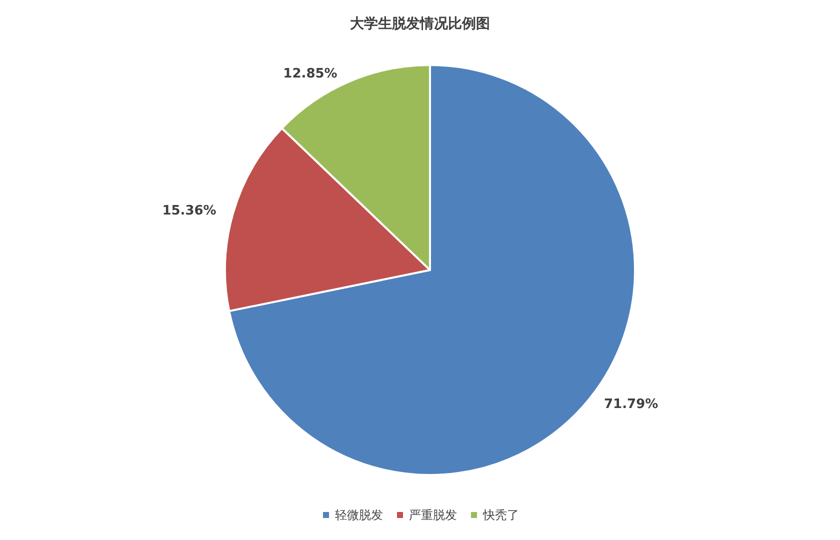 Image resolution: width=840 pixels, height=540 pixels. I want to click on legend-label: 严重脱发, so click(433, 515).